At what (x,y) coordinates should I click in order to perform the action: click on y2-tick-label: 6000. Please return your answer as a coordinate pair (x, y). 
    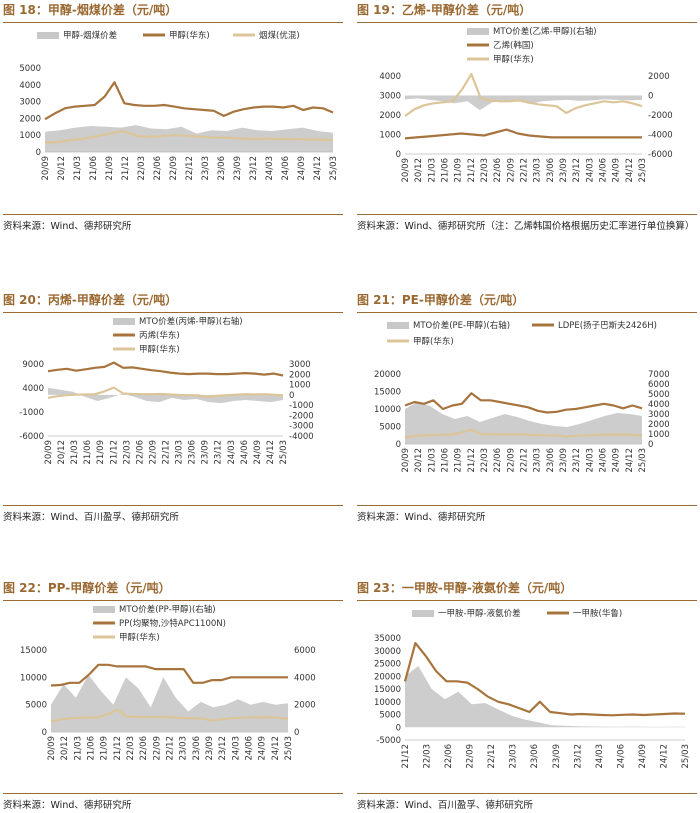
    Looking at the image, I should click on (659, 385).